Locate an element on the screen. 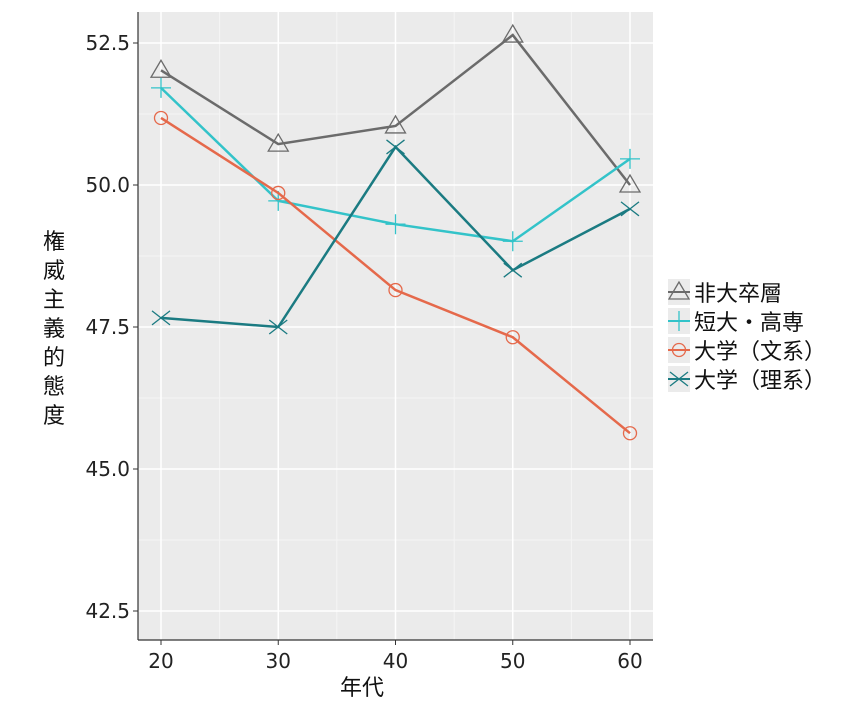  legend-key-x-icon is located at coordinates (679, 378).